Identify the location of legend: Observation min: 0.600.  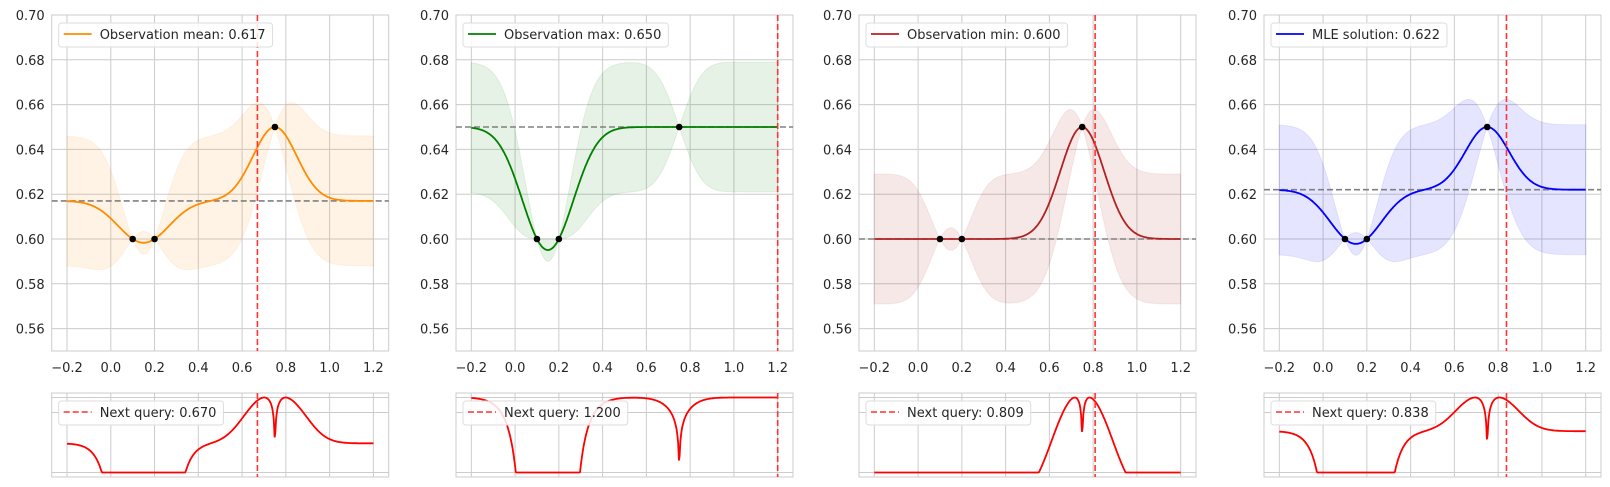
(967, 35).